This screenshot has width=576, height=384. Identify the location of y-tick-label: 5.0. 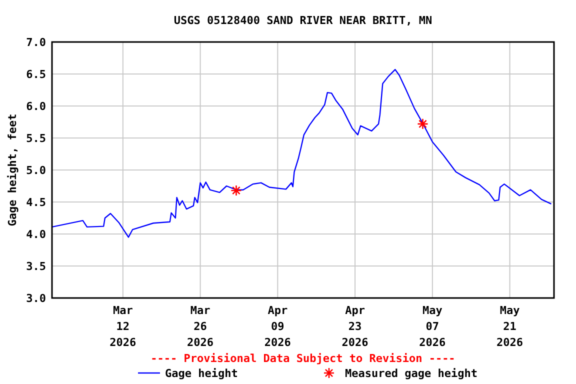
(36, 170).